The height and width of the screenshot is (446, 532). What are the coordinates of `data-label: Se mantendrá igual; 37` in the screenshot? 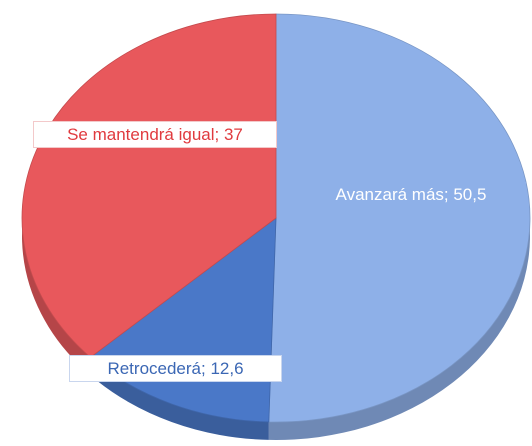 It's located at (155, 134).